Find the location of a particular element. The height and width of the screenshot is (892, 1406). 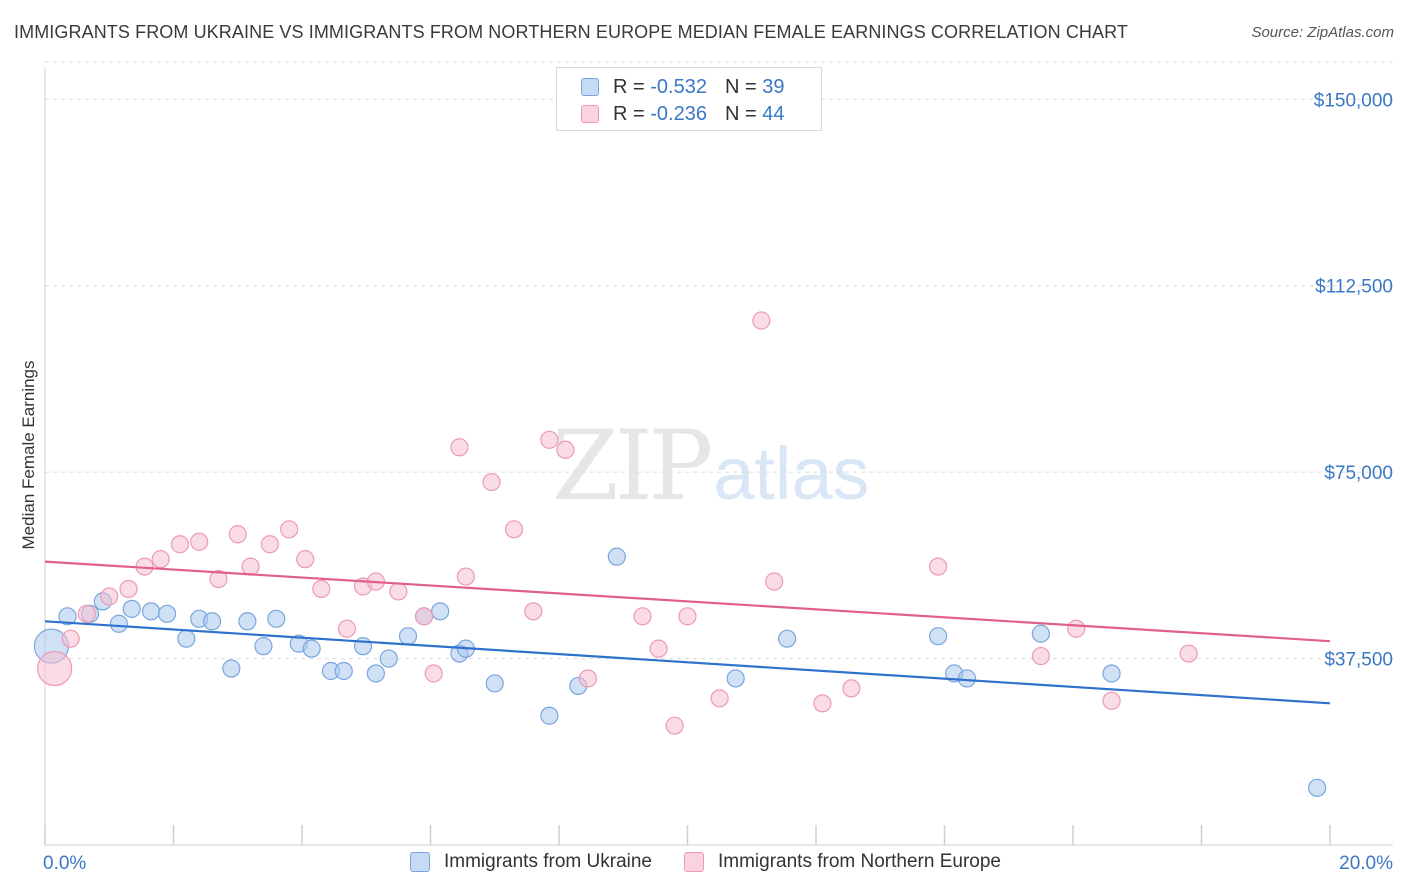

legend-row-ukraine: R = -0.532 N = 39 is located at coordinates (682, 87).